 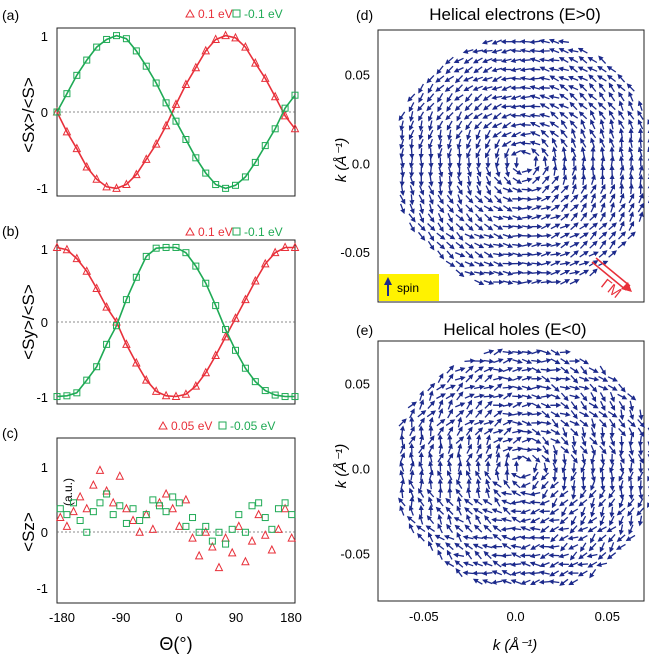 I want to click on panel-c-xticks: -180 -90 0 90 180, so click(x=175, y=617).